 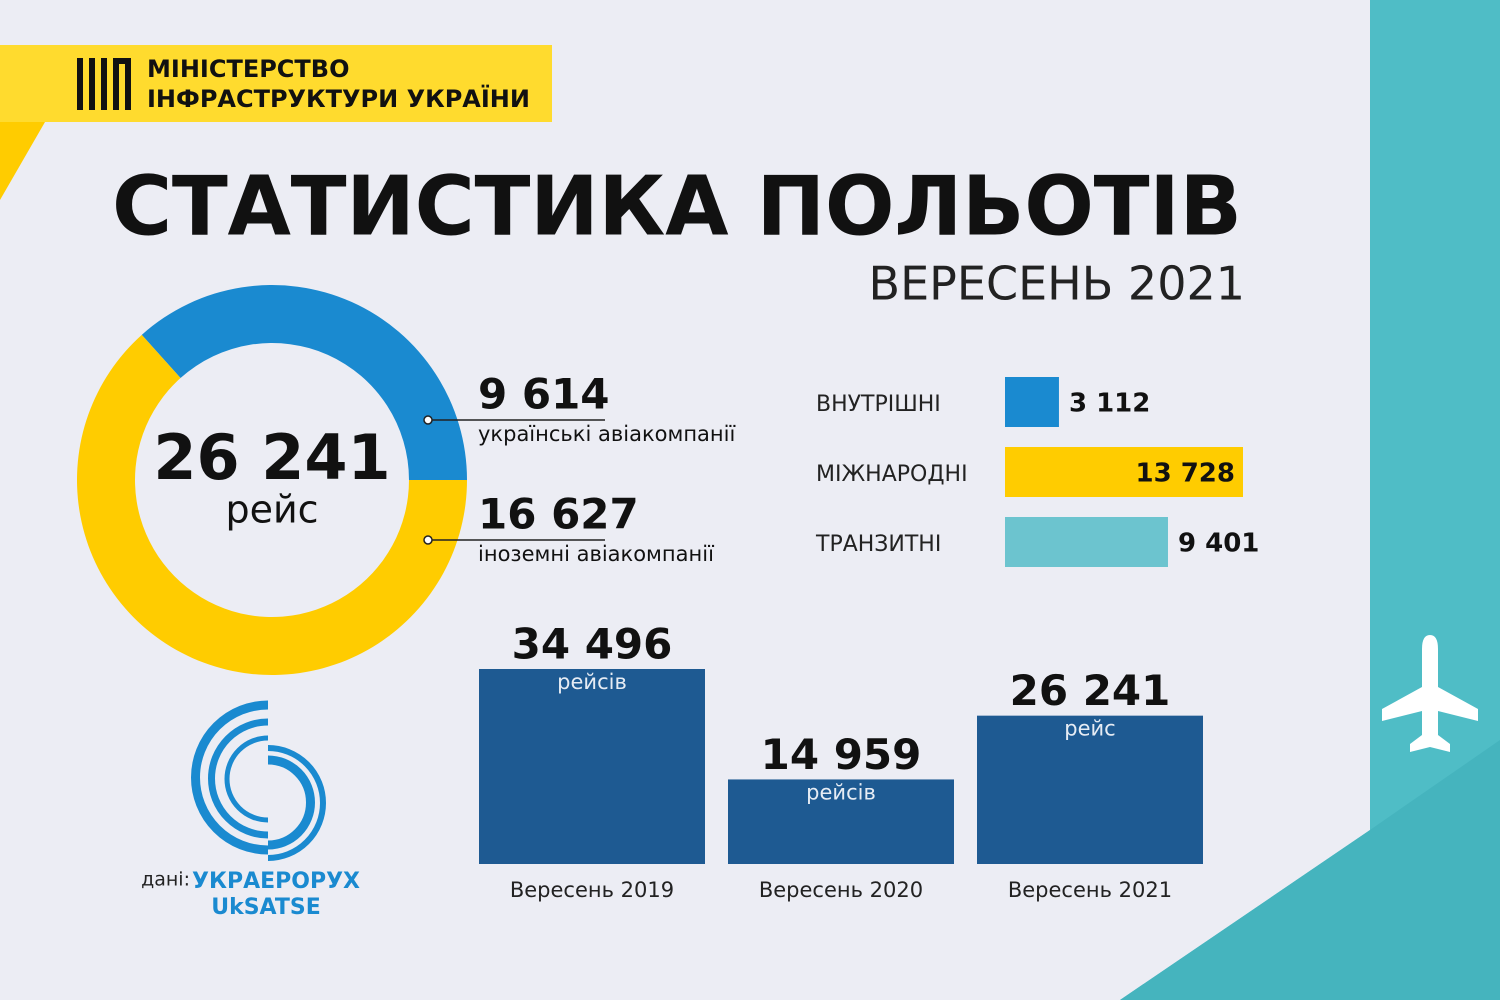 What do you see at coordinates (1185, 474) in the screenshot?
I see `bar-value: 13 728` at bounding box center [1185, 474].